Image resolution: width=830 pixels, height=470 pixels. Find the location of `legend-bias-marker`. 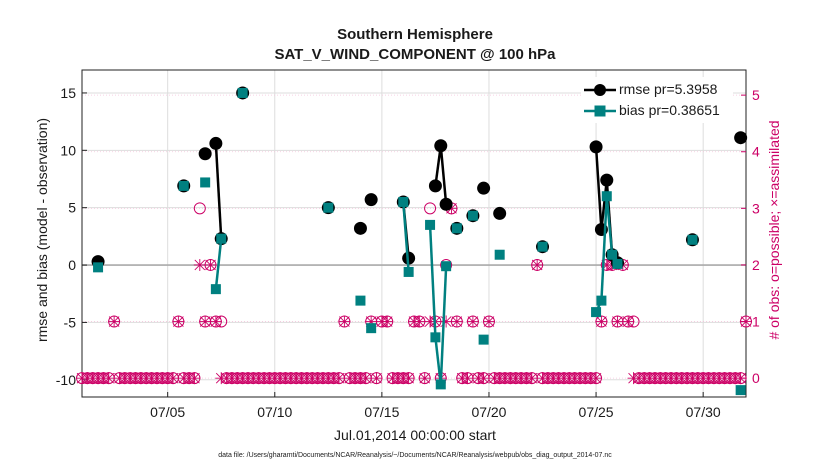

legend-bias-marker is located at coordinates (600, 111).